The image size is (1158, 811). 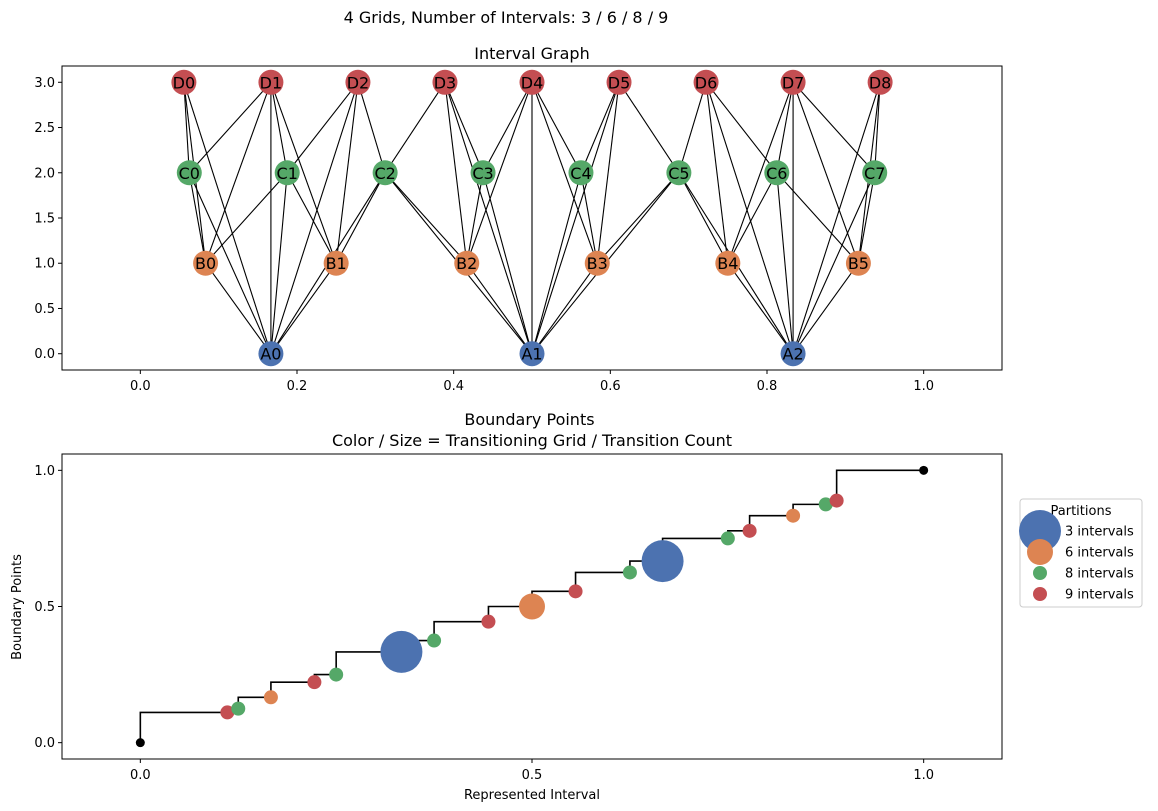 I want to click on graph-edge-B0-C1, so click(x=246, y=218).